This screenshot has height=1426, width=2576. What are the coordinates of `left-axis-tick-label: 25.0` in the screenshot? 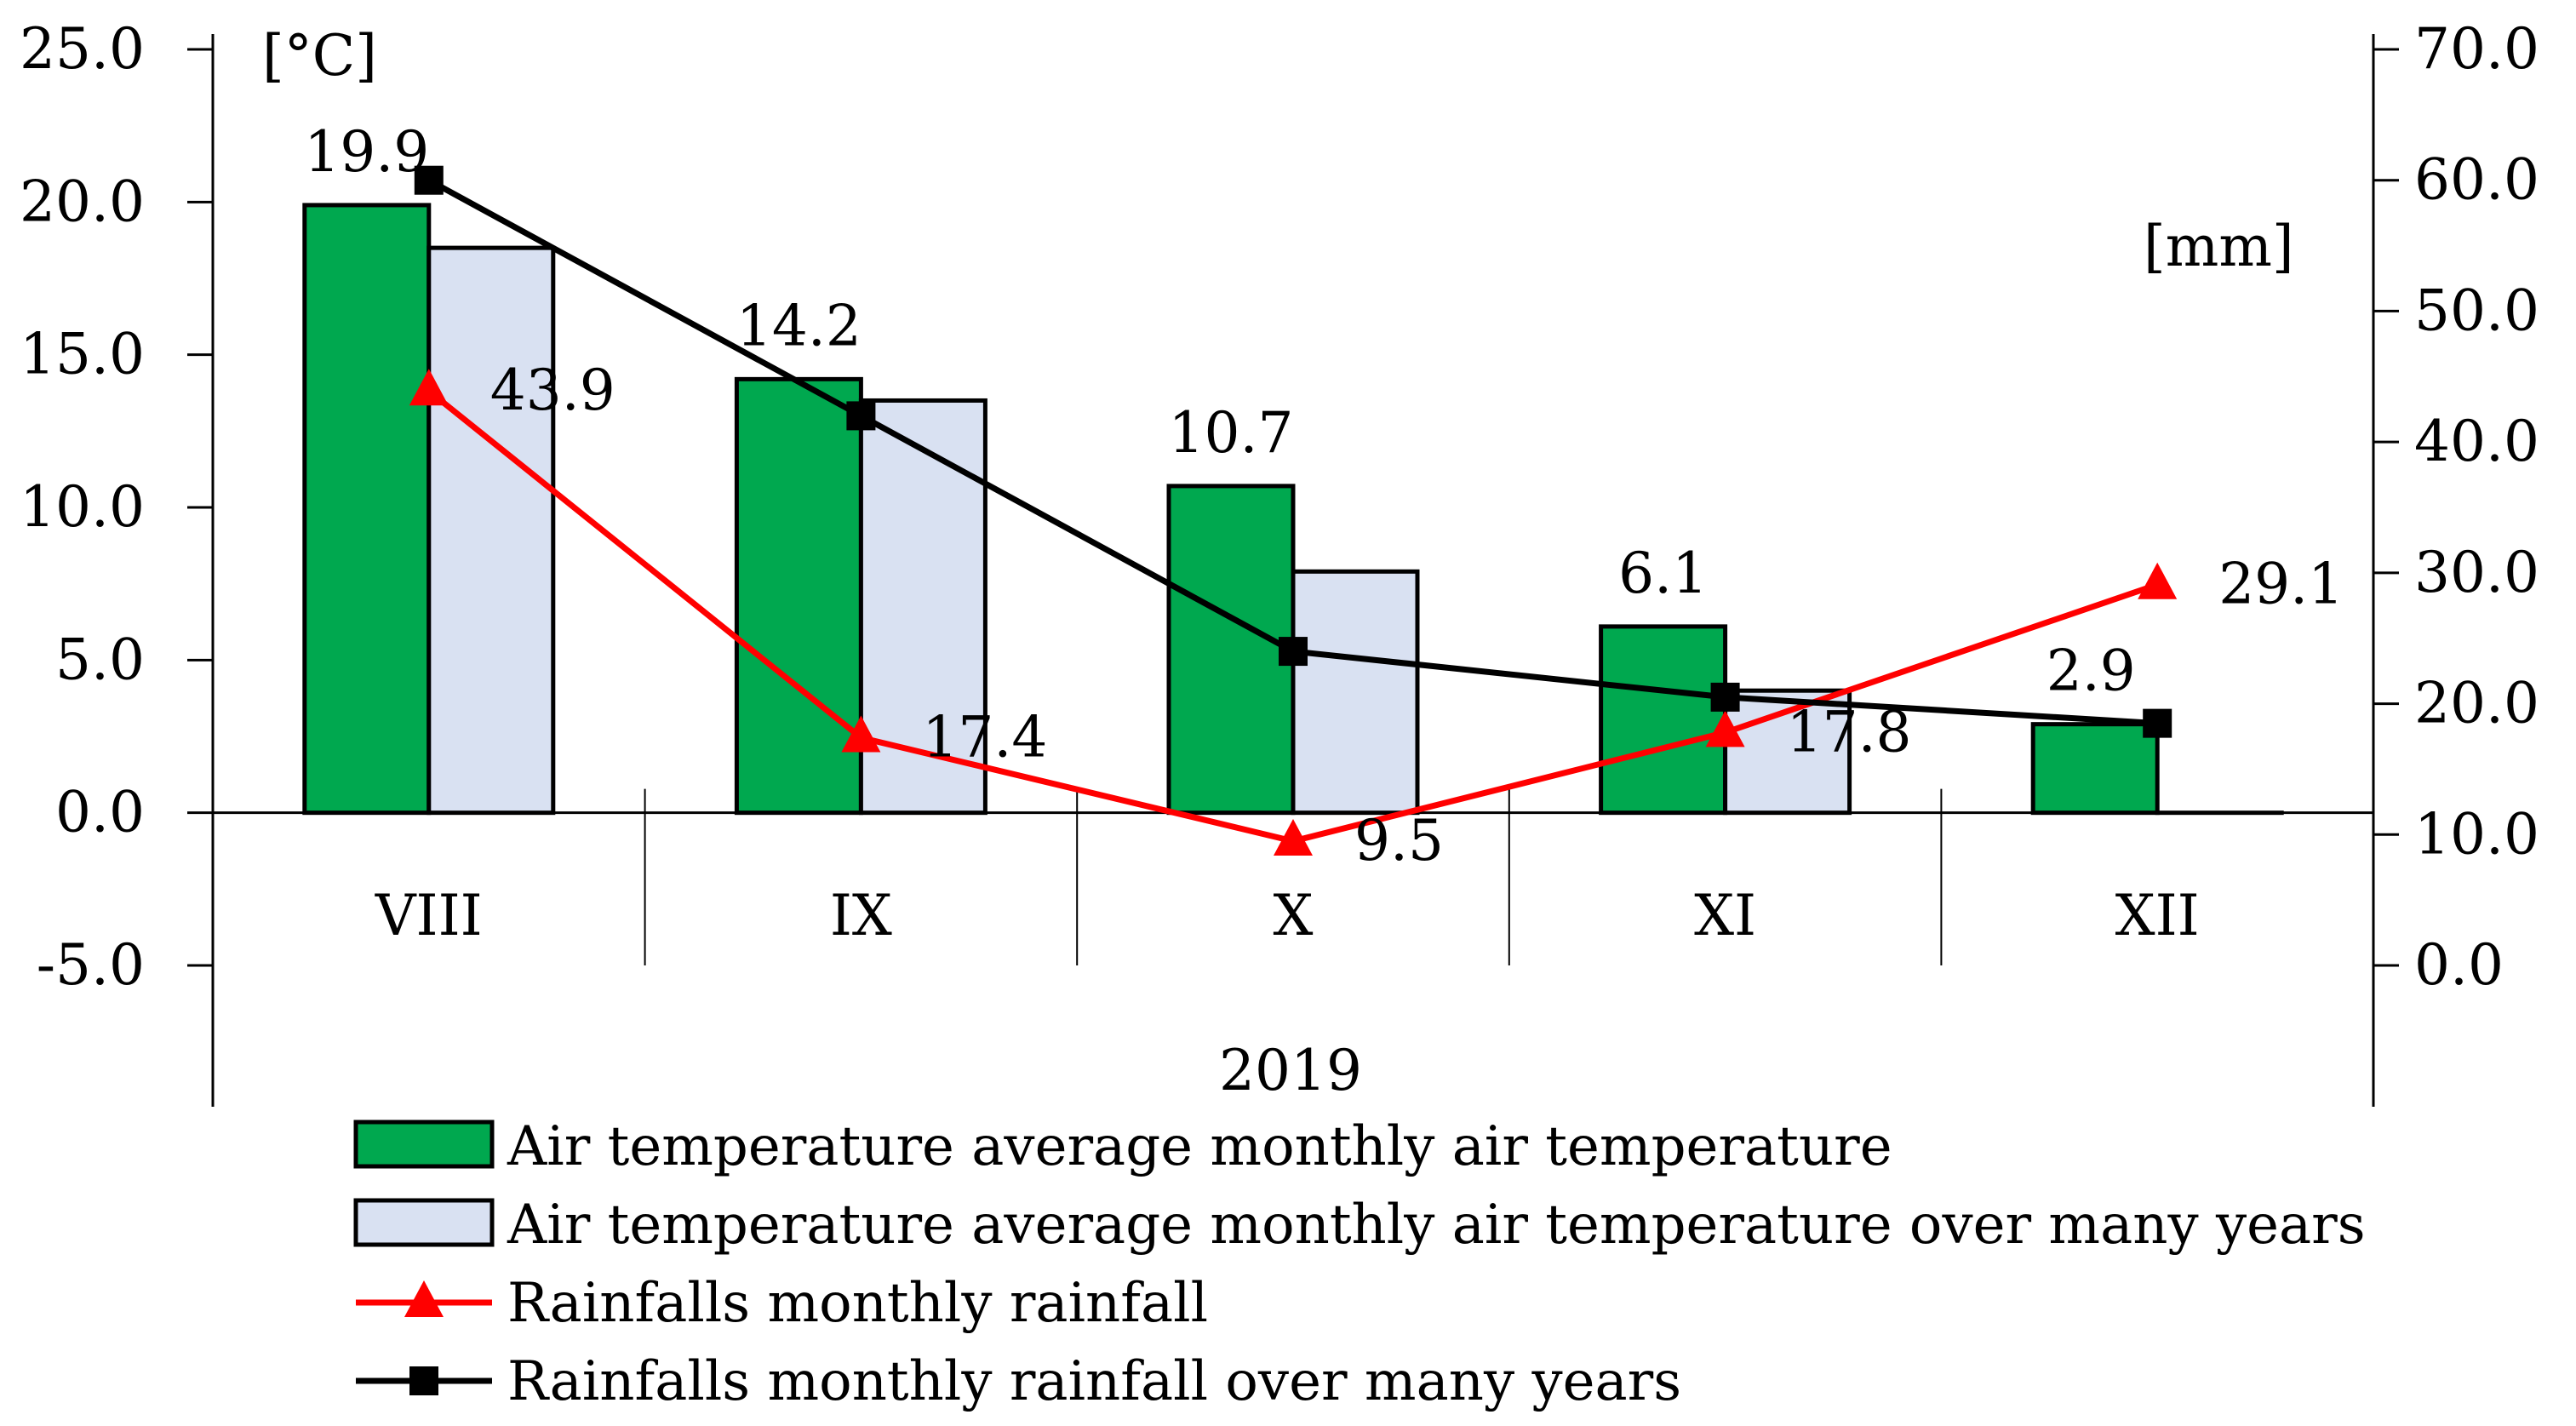 It's located at (83, 49).